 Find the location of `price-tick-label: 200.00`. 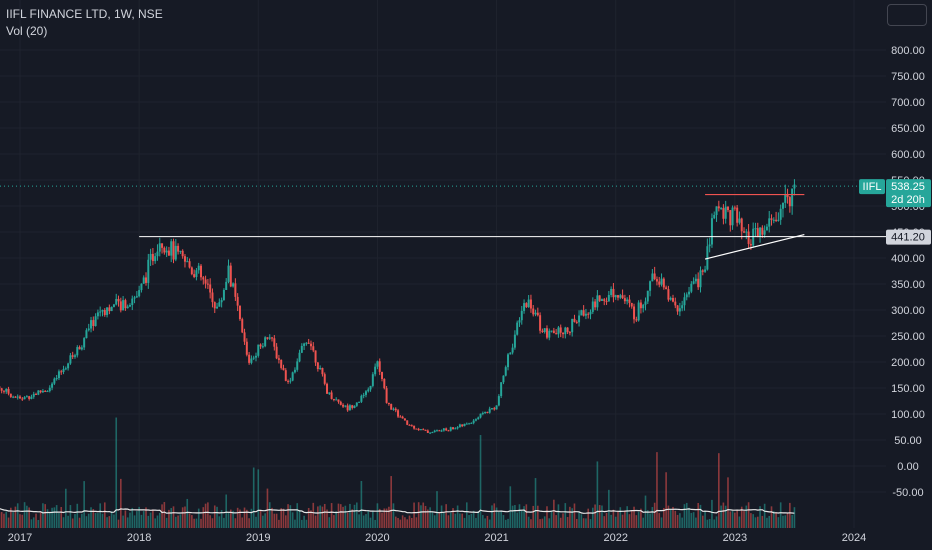

price-tick-label: 200.00 is located at coordinates (908, 363).